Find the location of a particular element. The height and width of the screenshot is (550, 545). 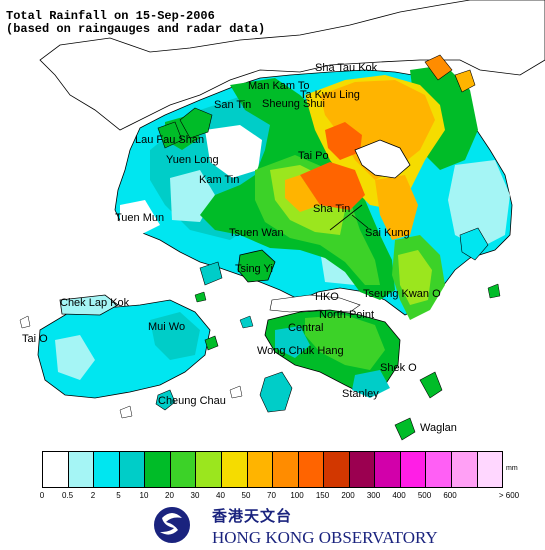

label-tsing-yi: Tsing Yi is located at coordinates (254, 269).